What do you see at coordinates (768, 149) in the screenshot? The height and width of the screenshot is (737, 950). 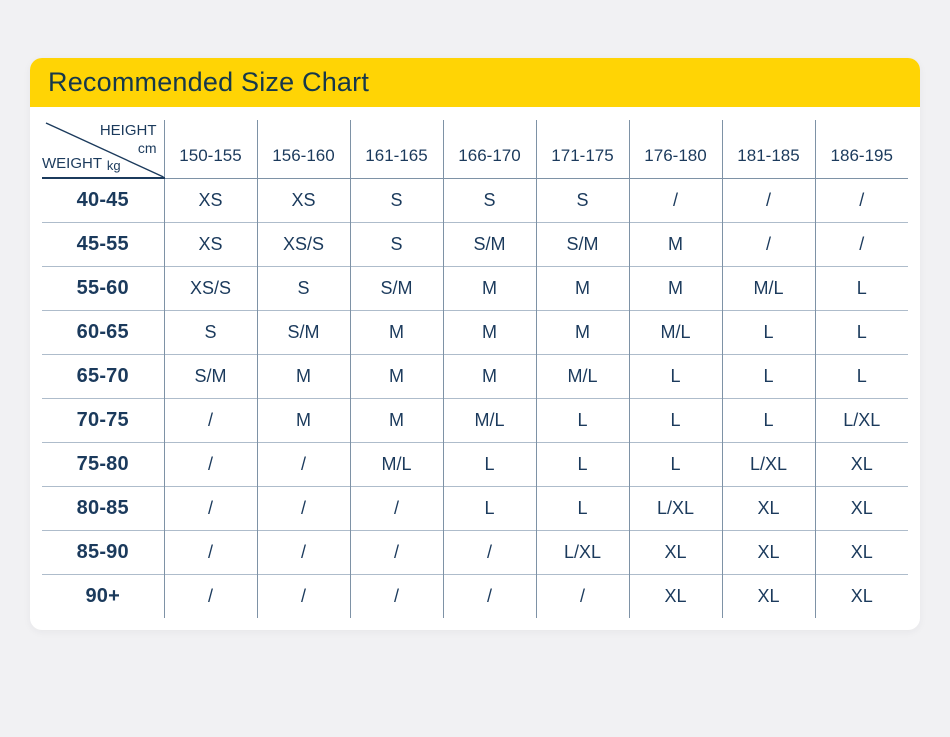 I see `height-column-header: 181-185` at bounding box center [768, 149].